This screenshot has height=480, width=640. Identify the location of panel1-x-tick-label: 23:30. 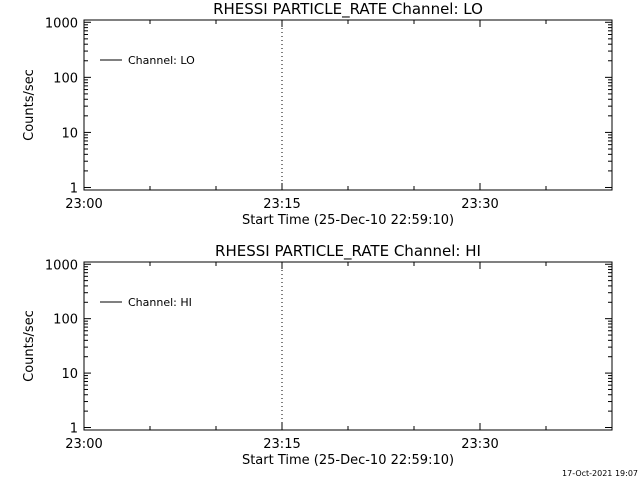
(479, 204).